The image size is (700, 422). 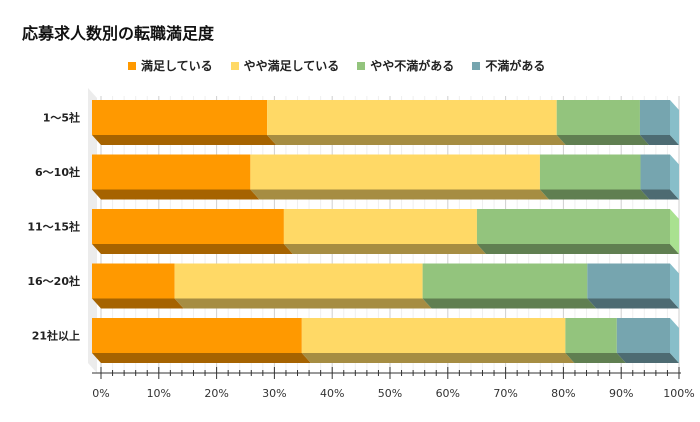 What do you see at coordinates (216, 393) in the screenshot?
I see `x-tick-label: 20%` at bounding box center [216, 393].